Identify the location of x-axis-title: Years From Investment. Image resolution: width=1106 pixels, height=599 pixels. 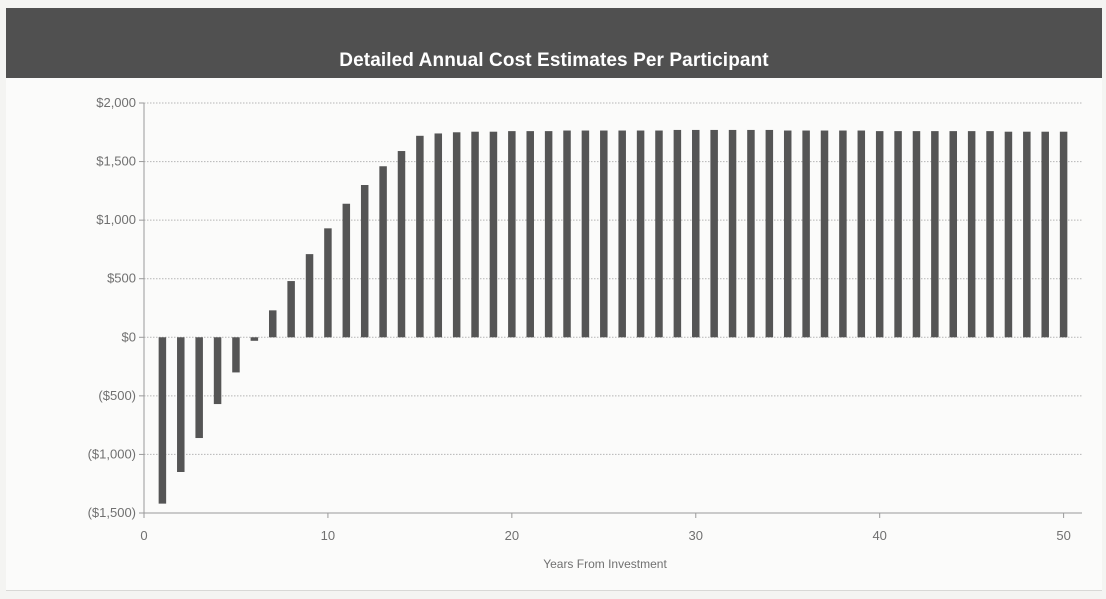
(605, 564).